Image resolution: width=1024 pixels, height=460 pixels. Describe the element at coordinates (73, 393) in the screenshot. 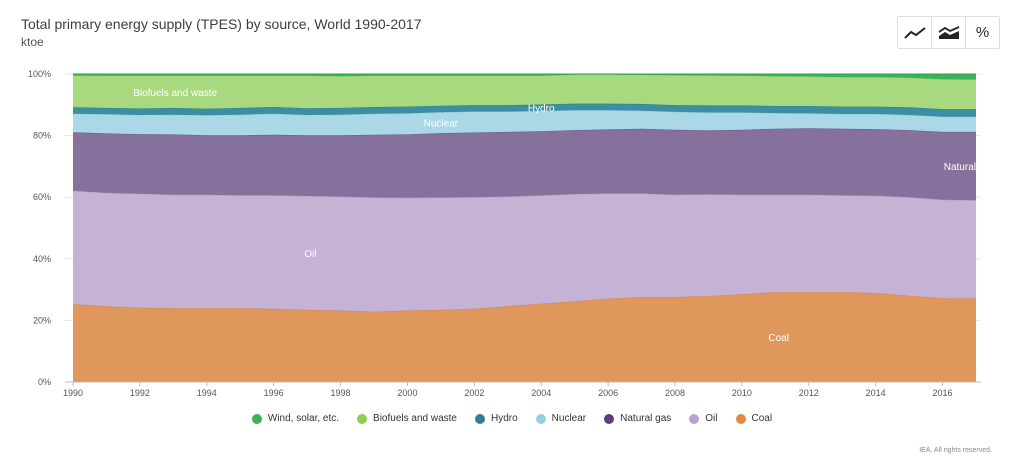

I see `x-tick-label: 1990` at that location.